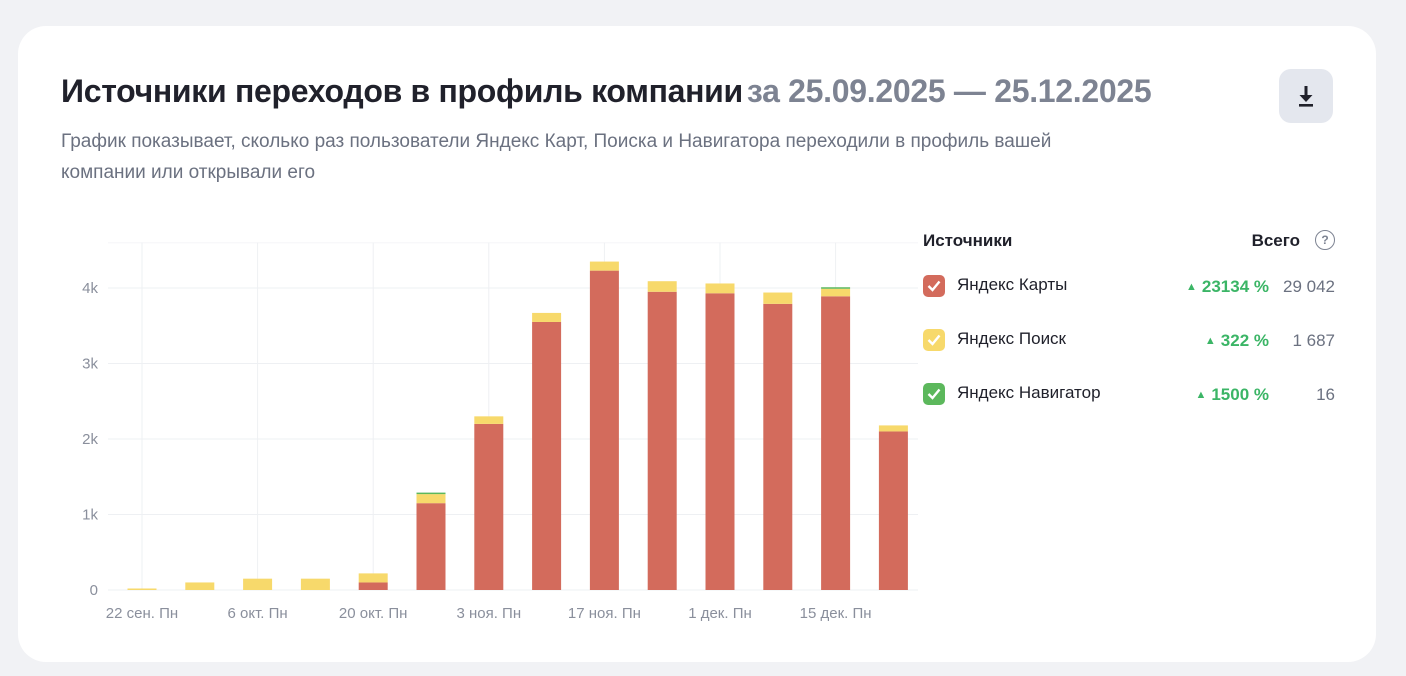 The height and width of the screenshot is (676, 1406). Describe the element at coordinates (257, 613) in the screenshot. I see `x-tick-label: 6 окт. Пн` at that location.